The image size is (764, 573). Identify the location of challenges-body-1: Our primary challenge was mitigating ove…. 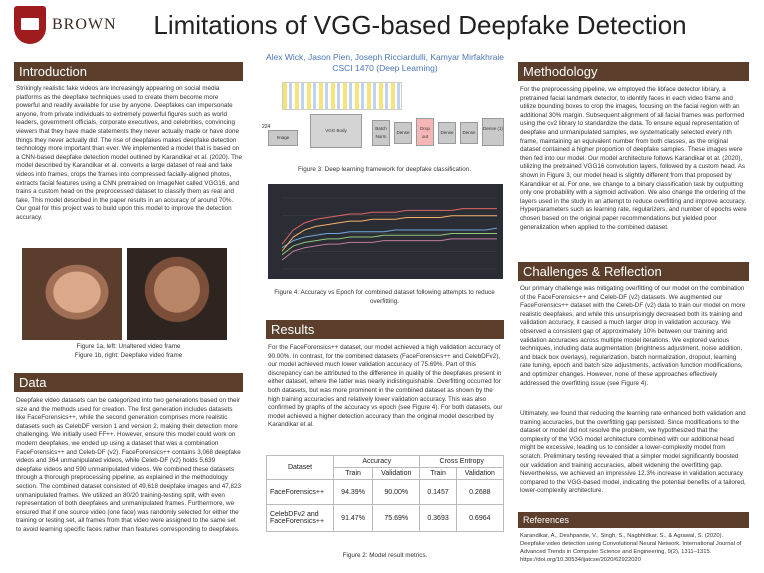
(633, 336).